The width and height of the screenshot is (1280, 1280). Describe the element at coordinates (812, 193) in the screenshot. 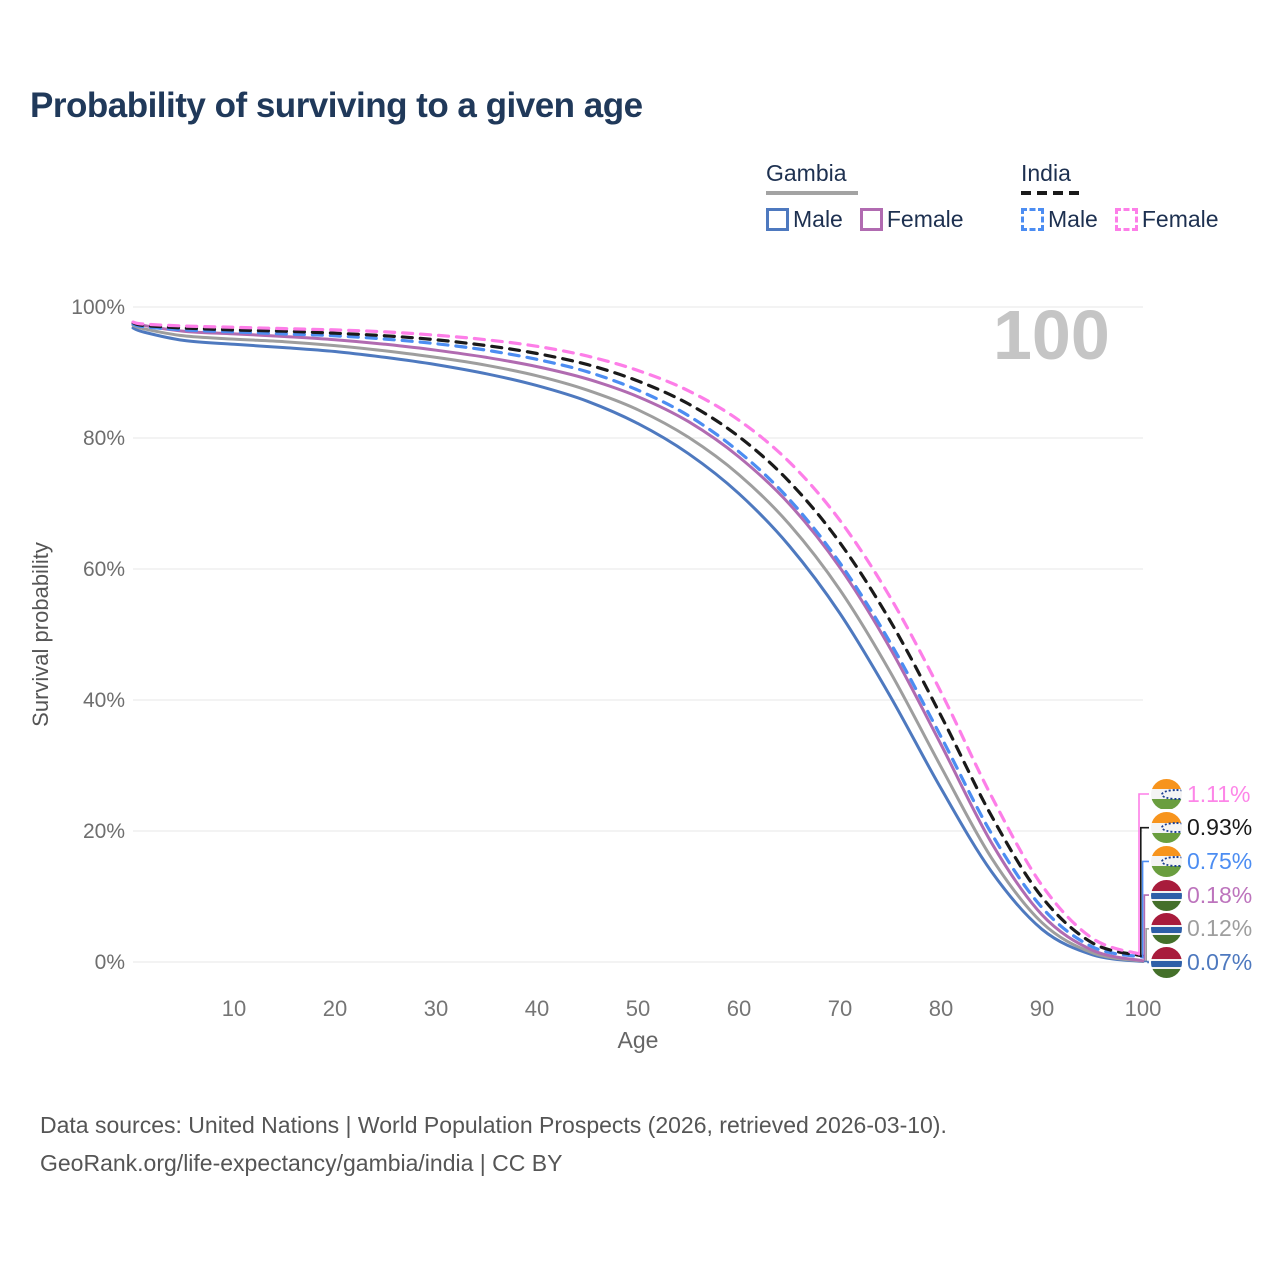

I see `gambia-line-style-swatch` at that location.